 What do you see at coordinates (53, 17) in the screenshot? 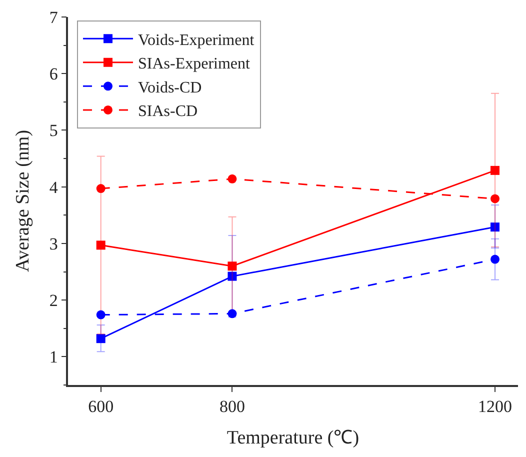
I see `y-tick-label: 7` at bounding box center [53, 17].